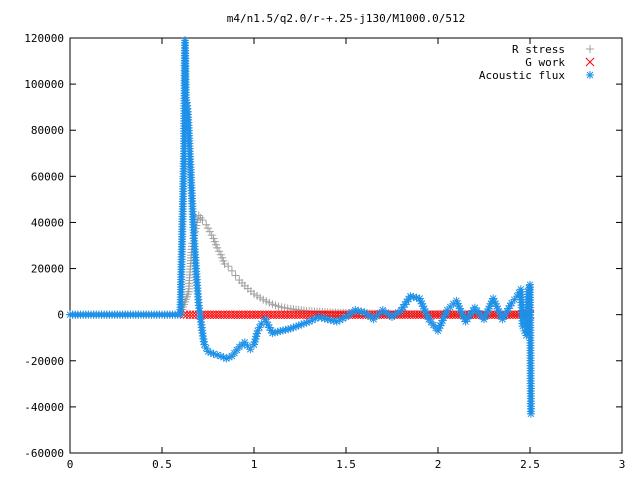 The height and width of the screenshot is (480, 640). What do you see at coordinates (47, 176) in the screenshot?
I see `y-tick-label: 60000` at bounding box center [47, 176].